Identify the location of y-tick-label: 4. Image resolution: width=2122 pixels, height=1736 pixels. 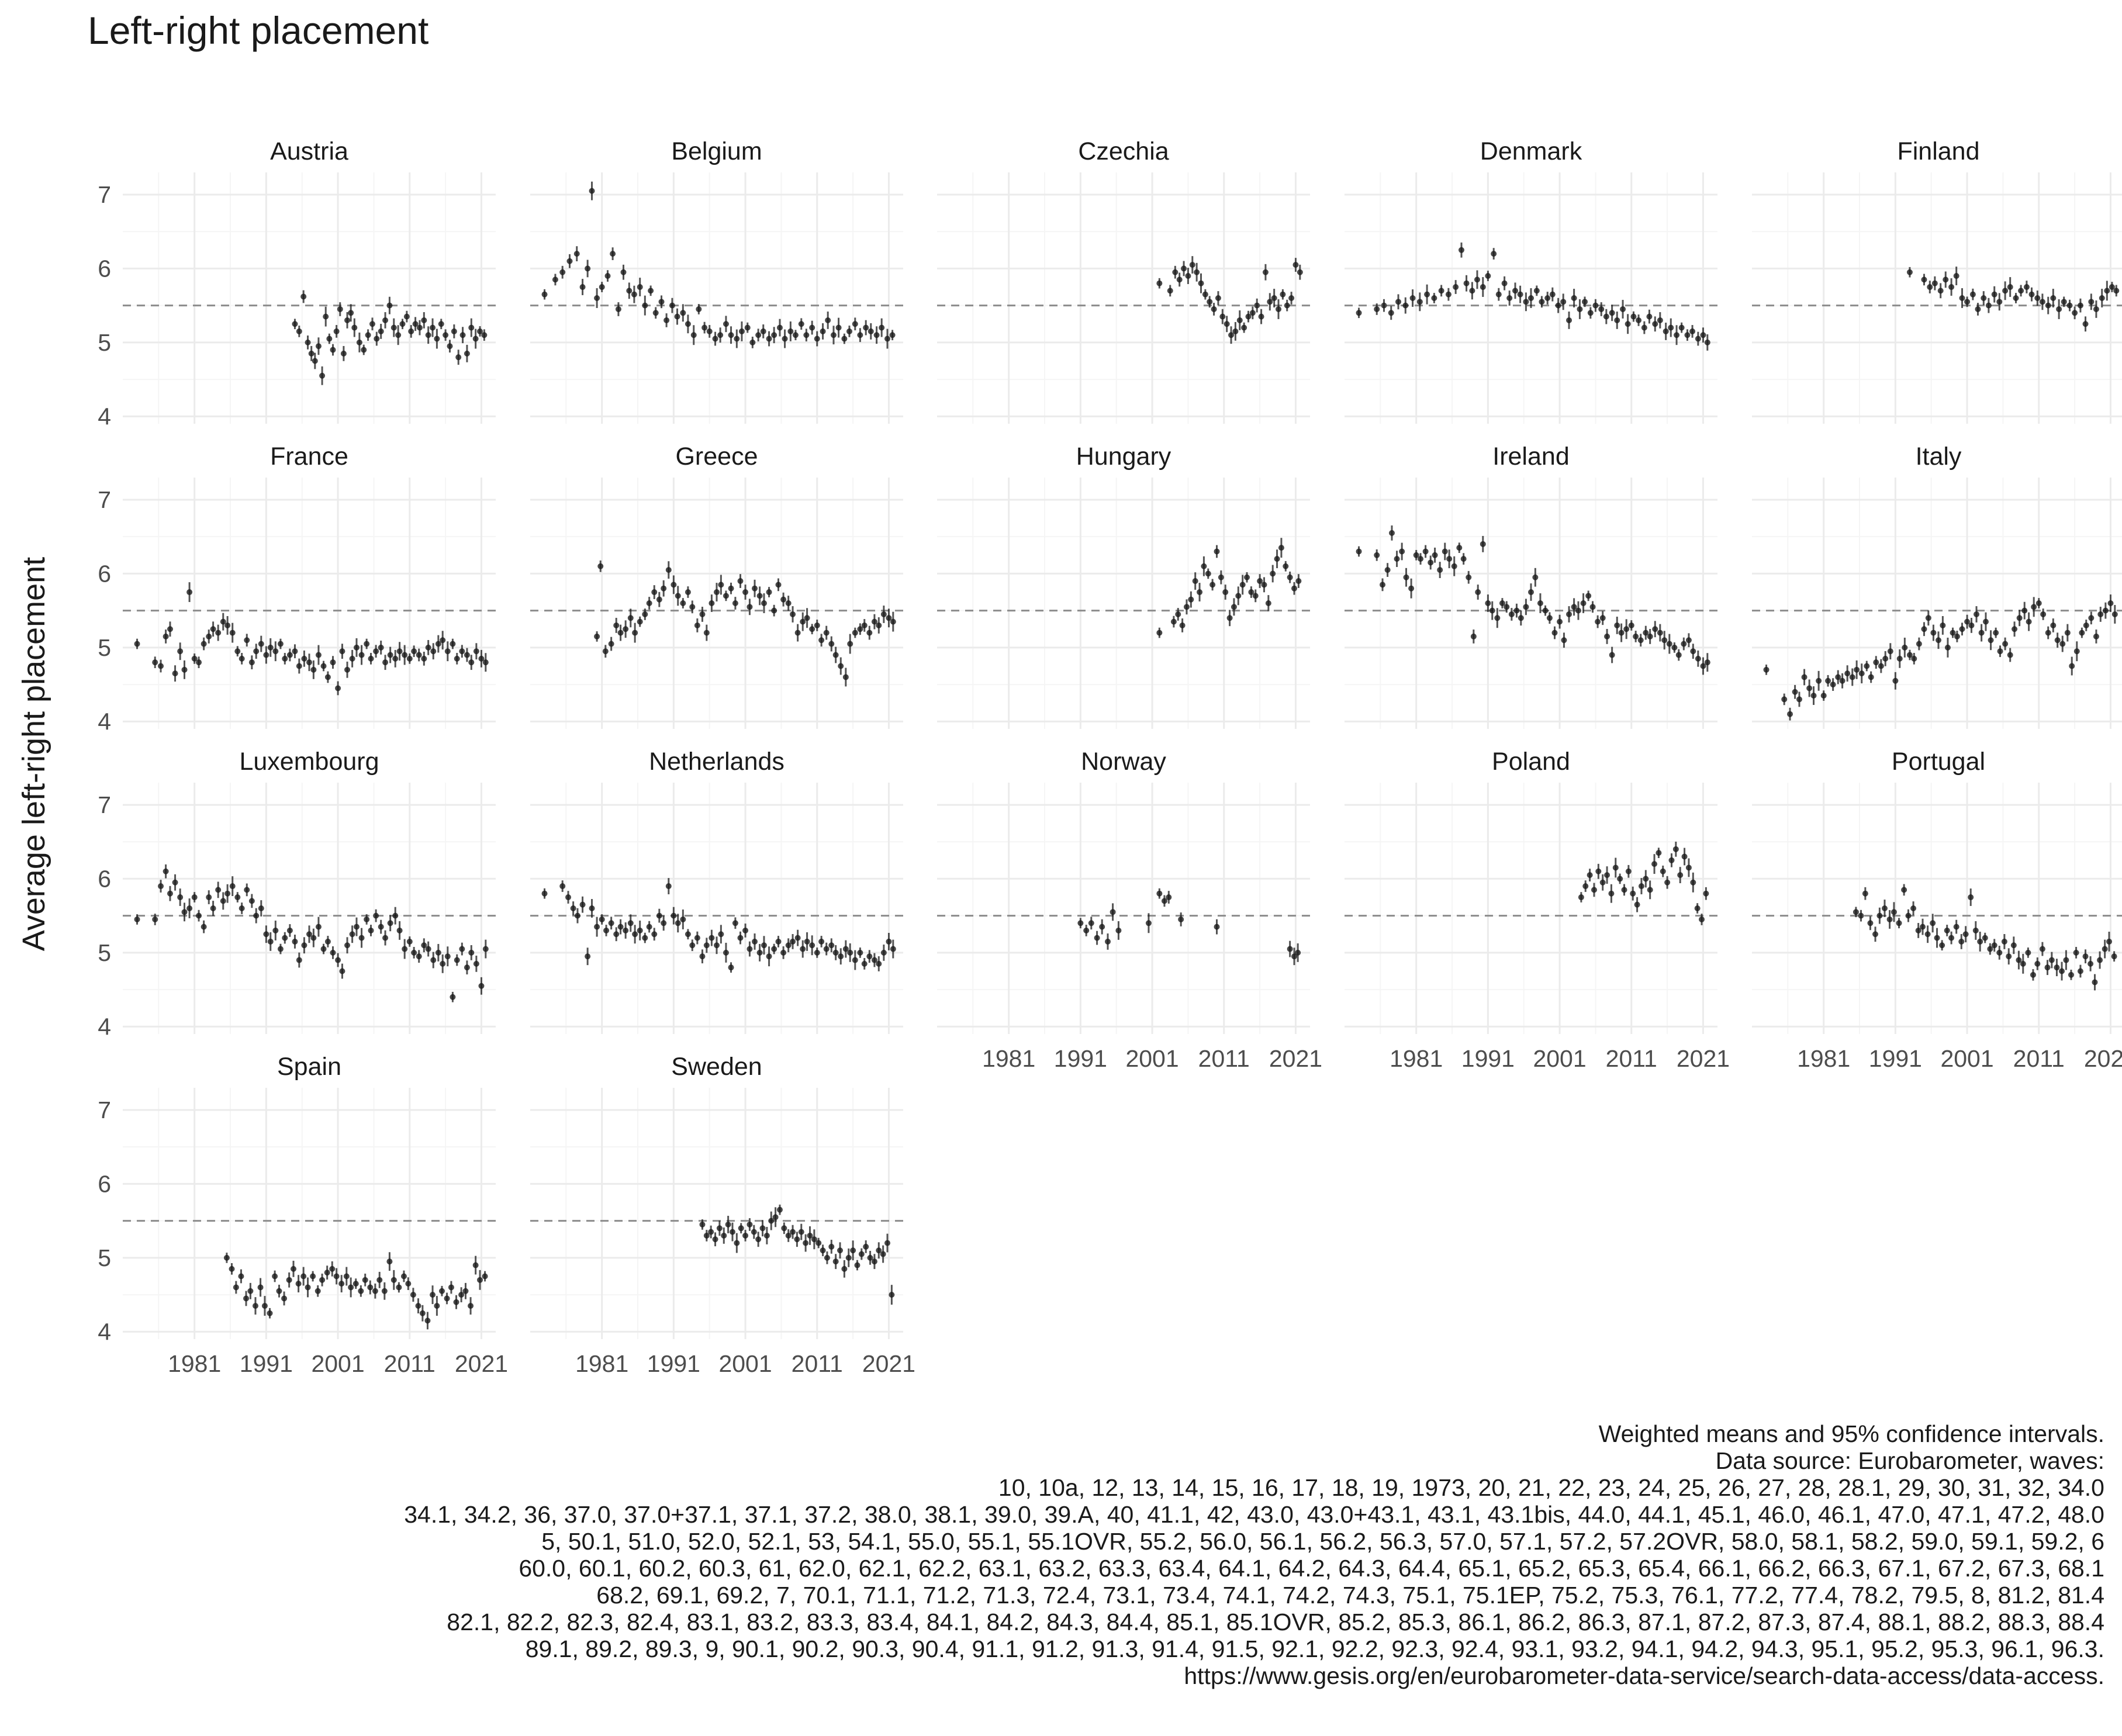
(104, 1026).